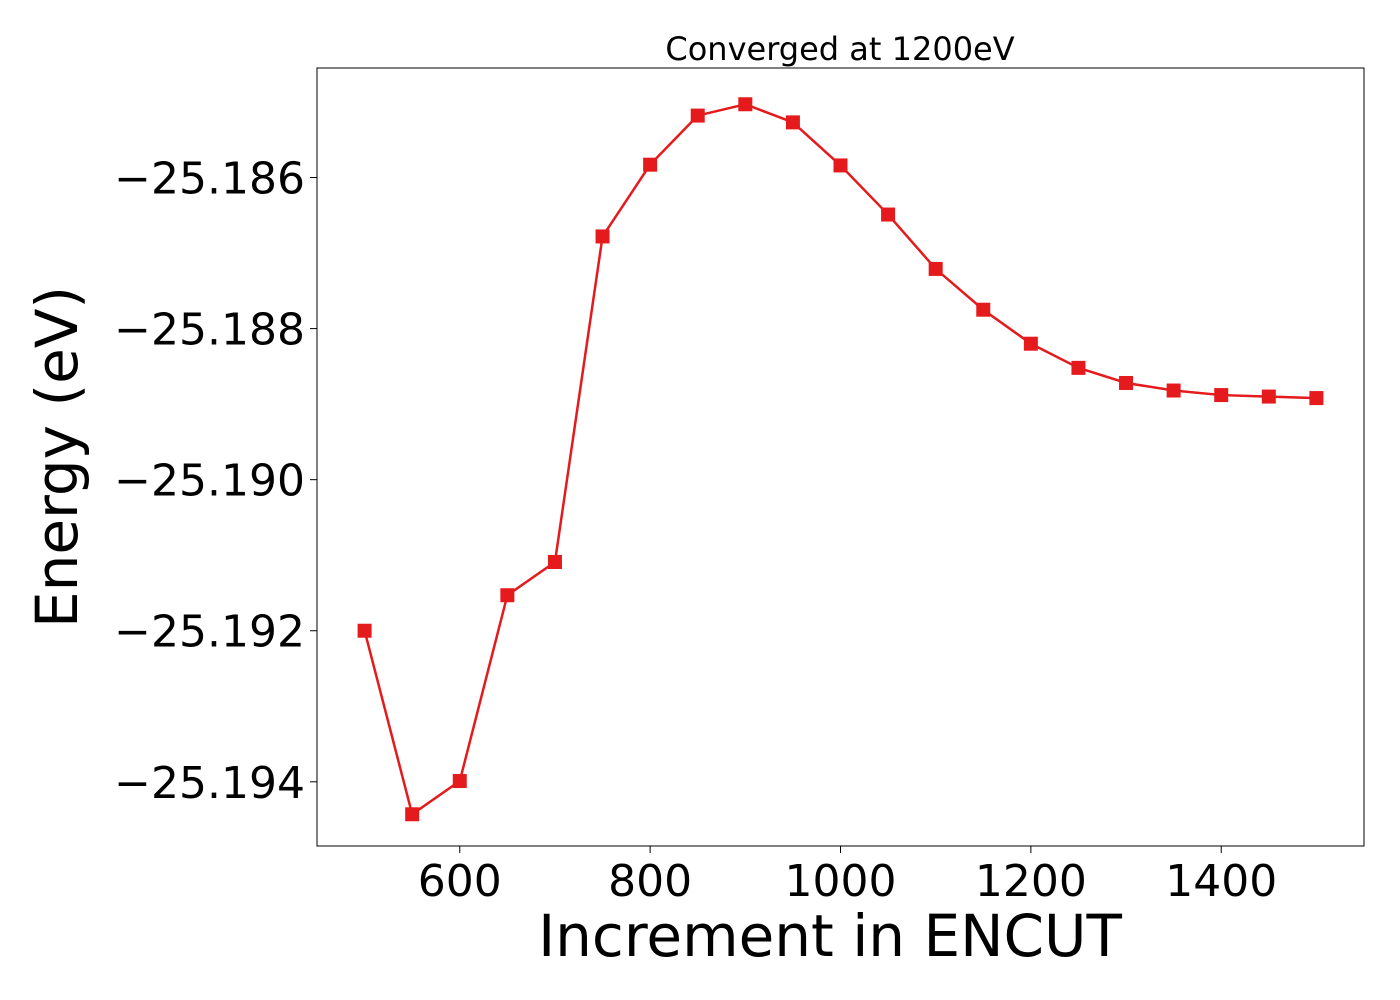  What do you see at coordinates (1031, 881) in the screenshot?
I see `x-tick-label: 1200` at bounding box center [1031, 881].